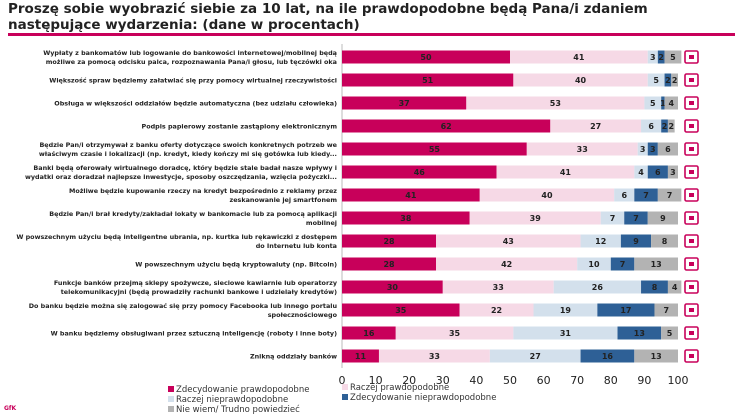  I want to click on data-label: 26, so click(598, 287).